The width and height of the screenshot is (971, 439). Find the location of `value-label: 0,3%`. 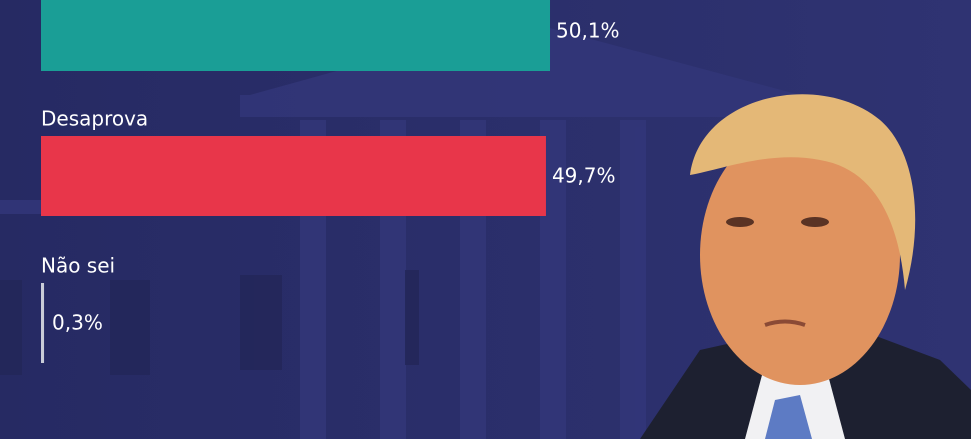

value-label: 0,3% is located at coordinates (77, 323).